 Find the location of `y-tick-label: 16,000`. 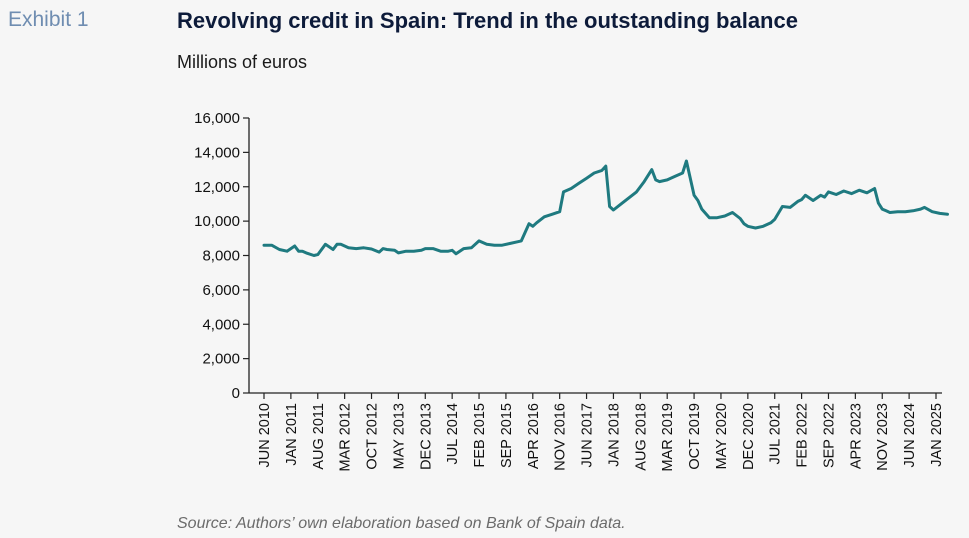

y-tick-label: 16,000 is located at coordinates (217, 118).